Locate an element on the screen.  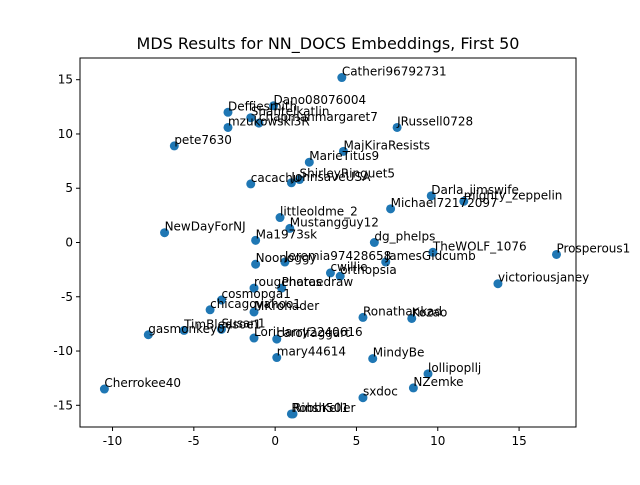
point-label: Catheri96792731 is located at coordinates (394, 72).